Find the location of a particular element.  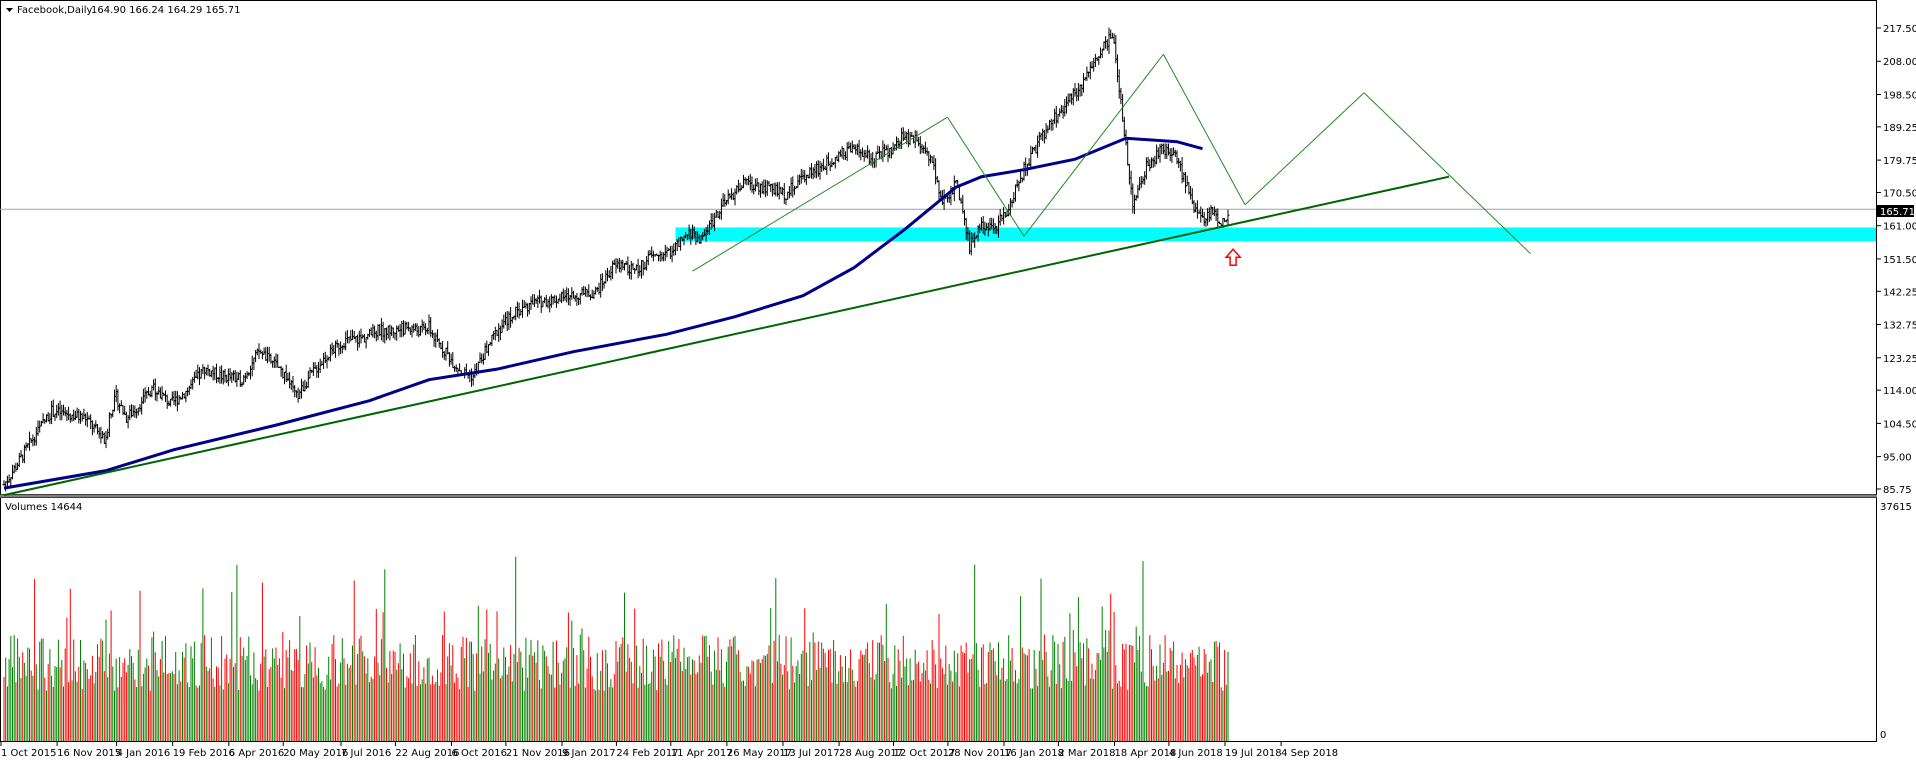

support-zone is located at coordinates (1275, 234).